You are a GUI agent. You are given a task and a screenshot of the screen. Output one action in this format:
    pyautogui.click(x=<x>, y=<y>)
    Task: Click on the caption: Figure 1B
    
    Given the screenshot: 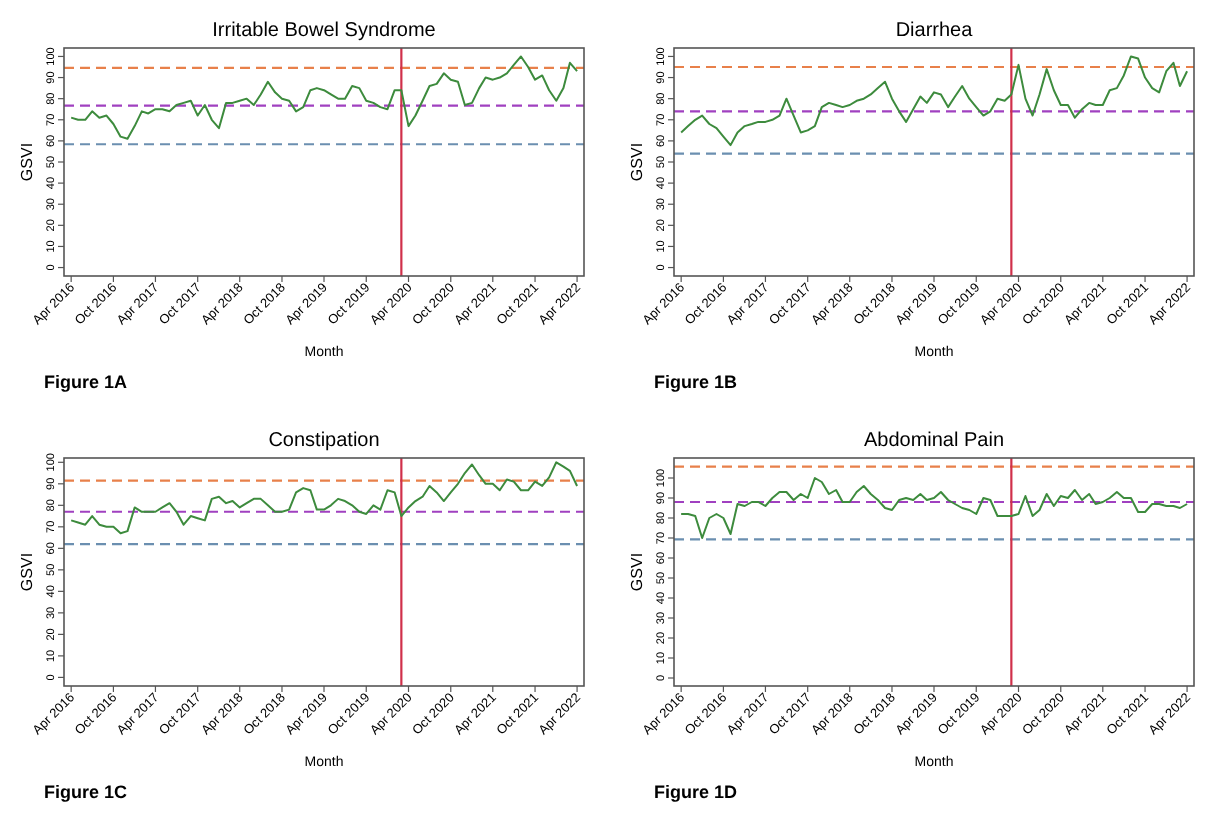 What is the action you would take?
    pyautogui.click(x=696, y=382)
    